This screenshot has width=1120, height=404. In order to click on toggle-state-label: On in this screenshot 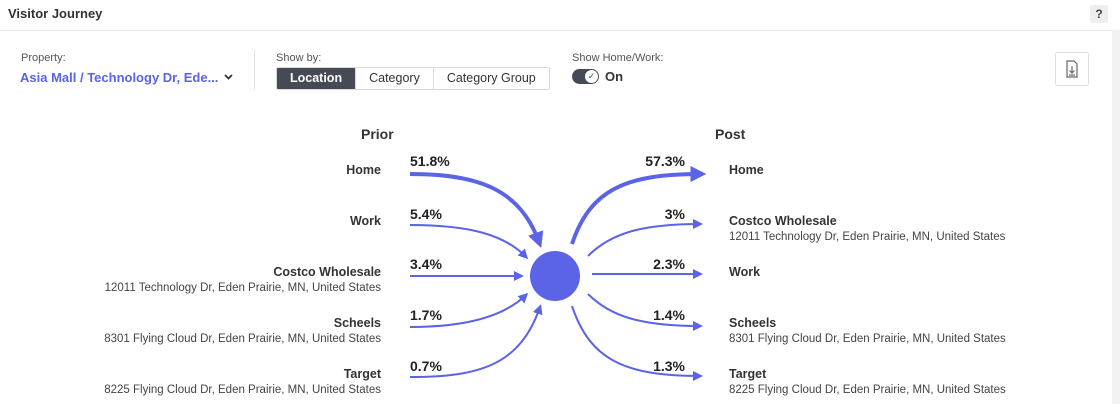, I will do `click(614, 76)`.